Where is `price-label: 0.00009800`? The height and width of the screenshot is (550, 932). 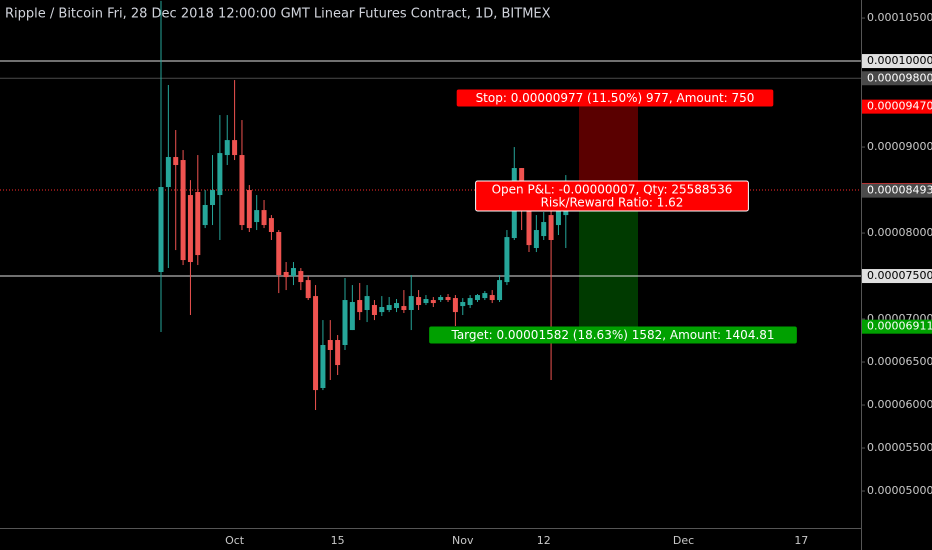 price-label: 0.00009800 is located at coordinates (899, 77).